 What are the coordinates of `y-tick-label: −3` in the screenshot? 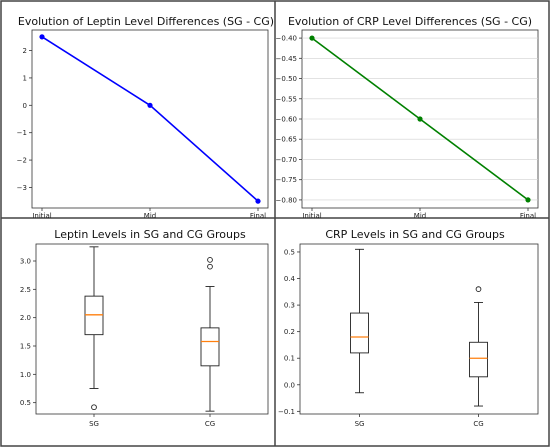 It's located at (22, 188).